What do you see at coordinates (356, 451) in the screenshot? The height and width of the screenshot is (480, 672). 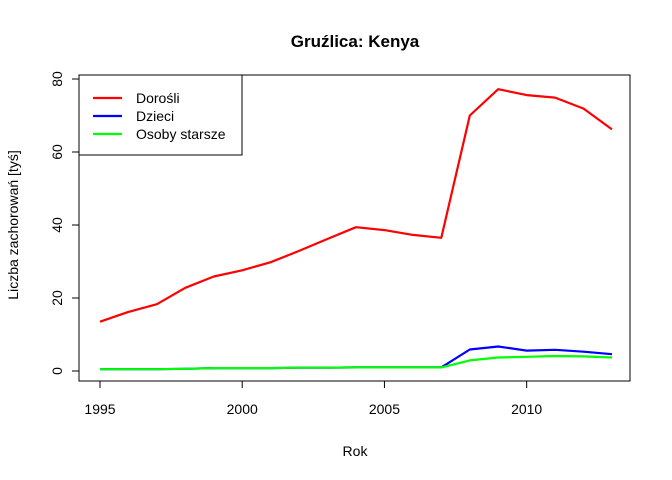 I see `x-axis-label: Rok` at bounding box center [356, 451].